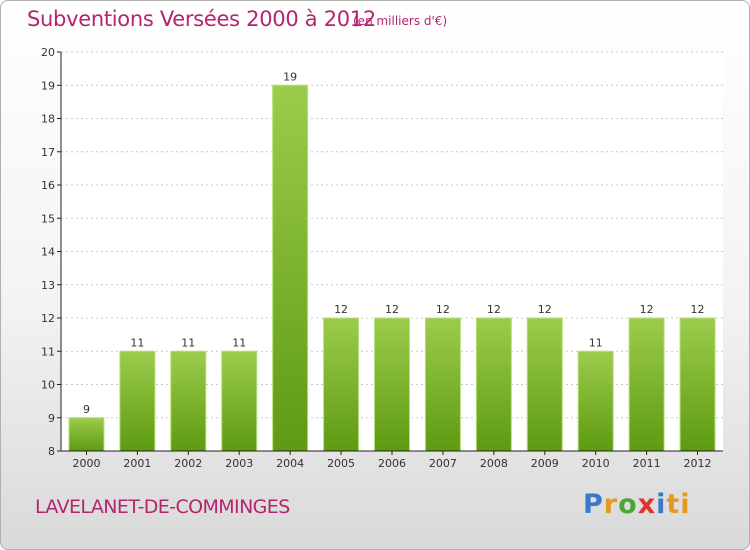 Image resolution: width=750 pixels, height=550 pixels. Describe the element at coordinates (544, 384) in the screenshot. I see `bar-2009` at that location.